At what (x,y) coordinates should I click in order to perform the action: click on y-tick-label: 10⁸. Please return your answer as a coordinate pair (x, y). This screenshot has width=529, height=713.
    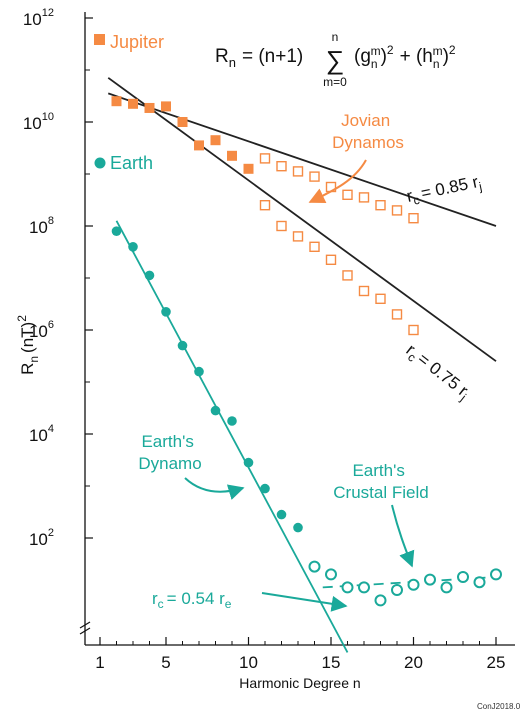
    Looking at the image, I should click on (41, 226).